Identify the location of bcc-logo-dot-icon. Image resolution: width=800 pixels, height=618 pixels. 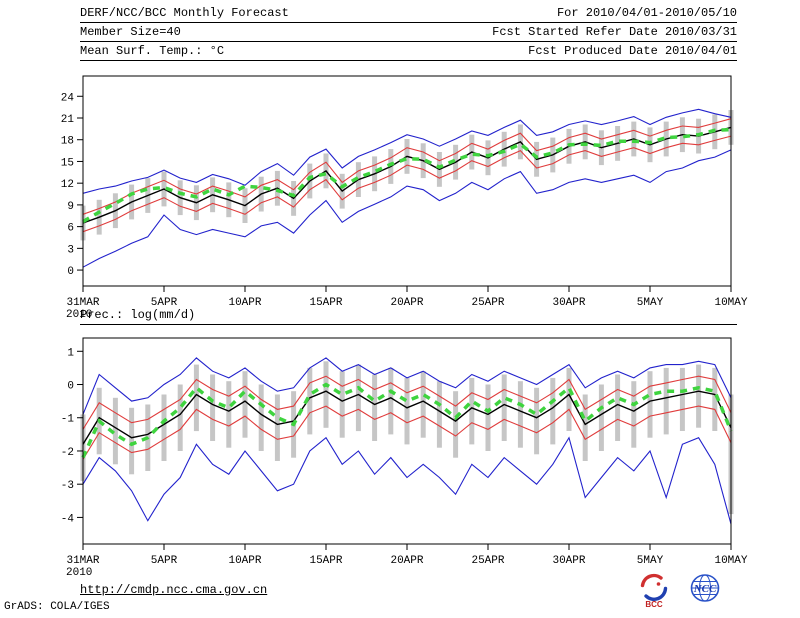
(658, 584).